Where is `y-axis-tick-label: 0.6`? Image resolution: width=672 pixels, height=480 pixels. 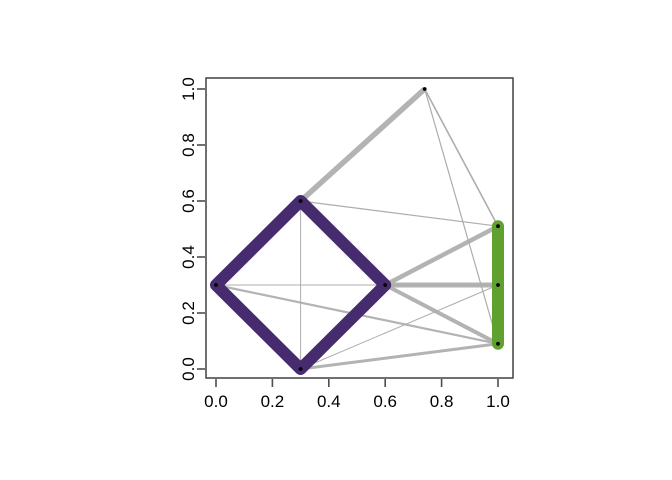
y-axis-tick-label: 0.6 is located at coordinates (188, 201).